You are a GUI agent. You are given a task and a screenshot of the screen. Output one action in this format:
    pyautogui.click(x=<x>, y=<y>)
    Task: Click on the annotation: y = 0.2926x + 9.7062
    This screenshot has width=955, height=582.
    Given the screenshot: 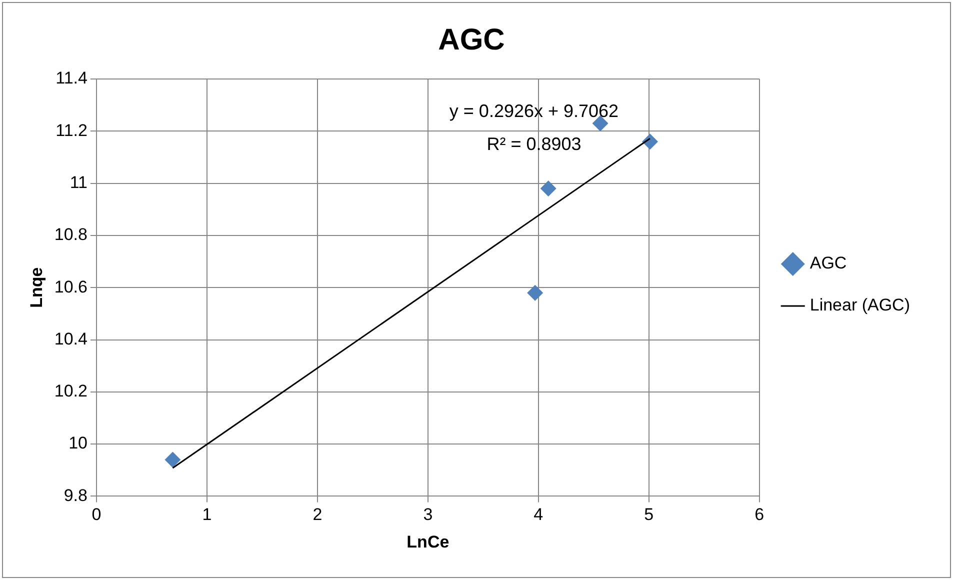 What is the action you would take?
    pyautogui.click(x=534, y=110)
    